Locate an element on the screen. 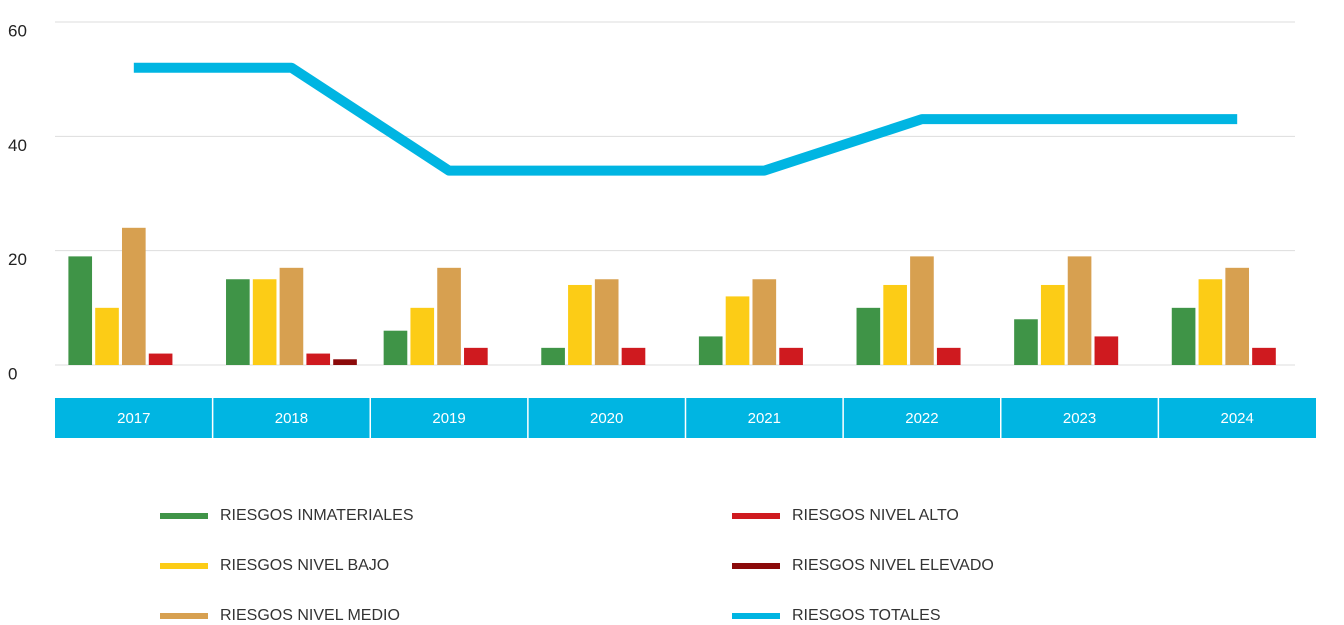 This screenshot has width=1344, height=625. y-tick-label: 60 is located at coordinates (17, 30).